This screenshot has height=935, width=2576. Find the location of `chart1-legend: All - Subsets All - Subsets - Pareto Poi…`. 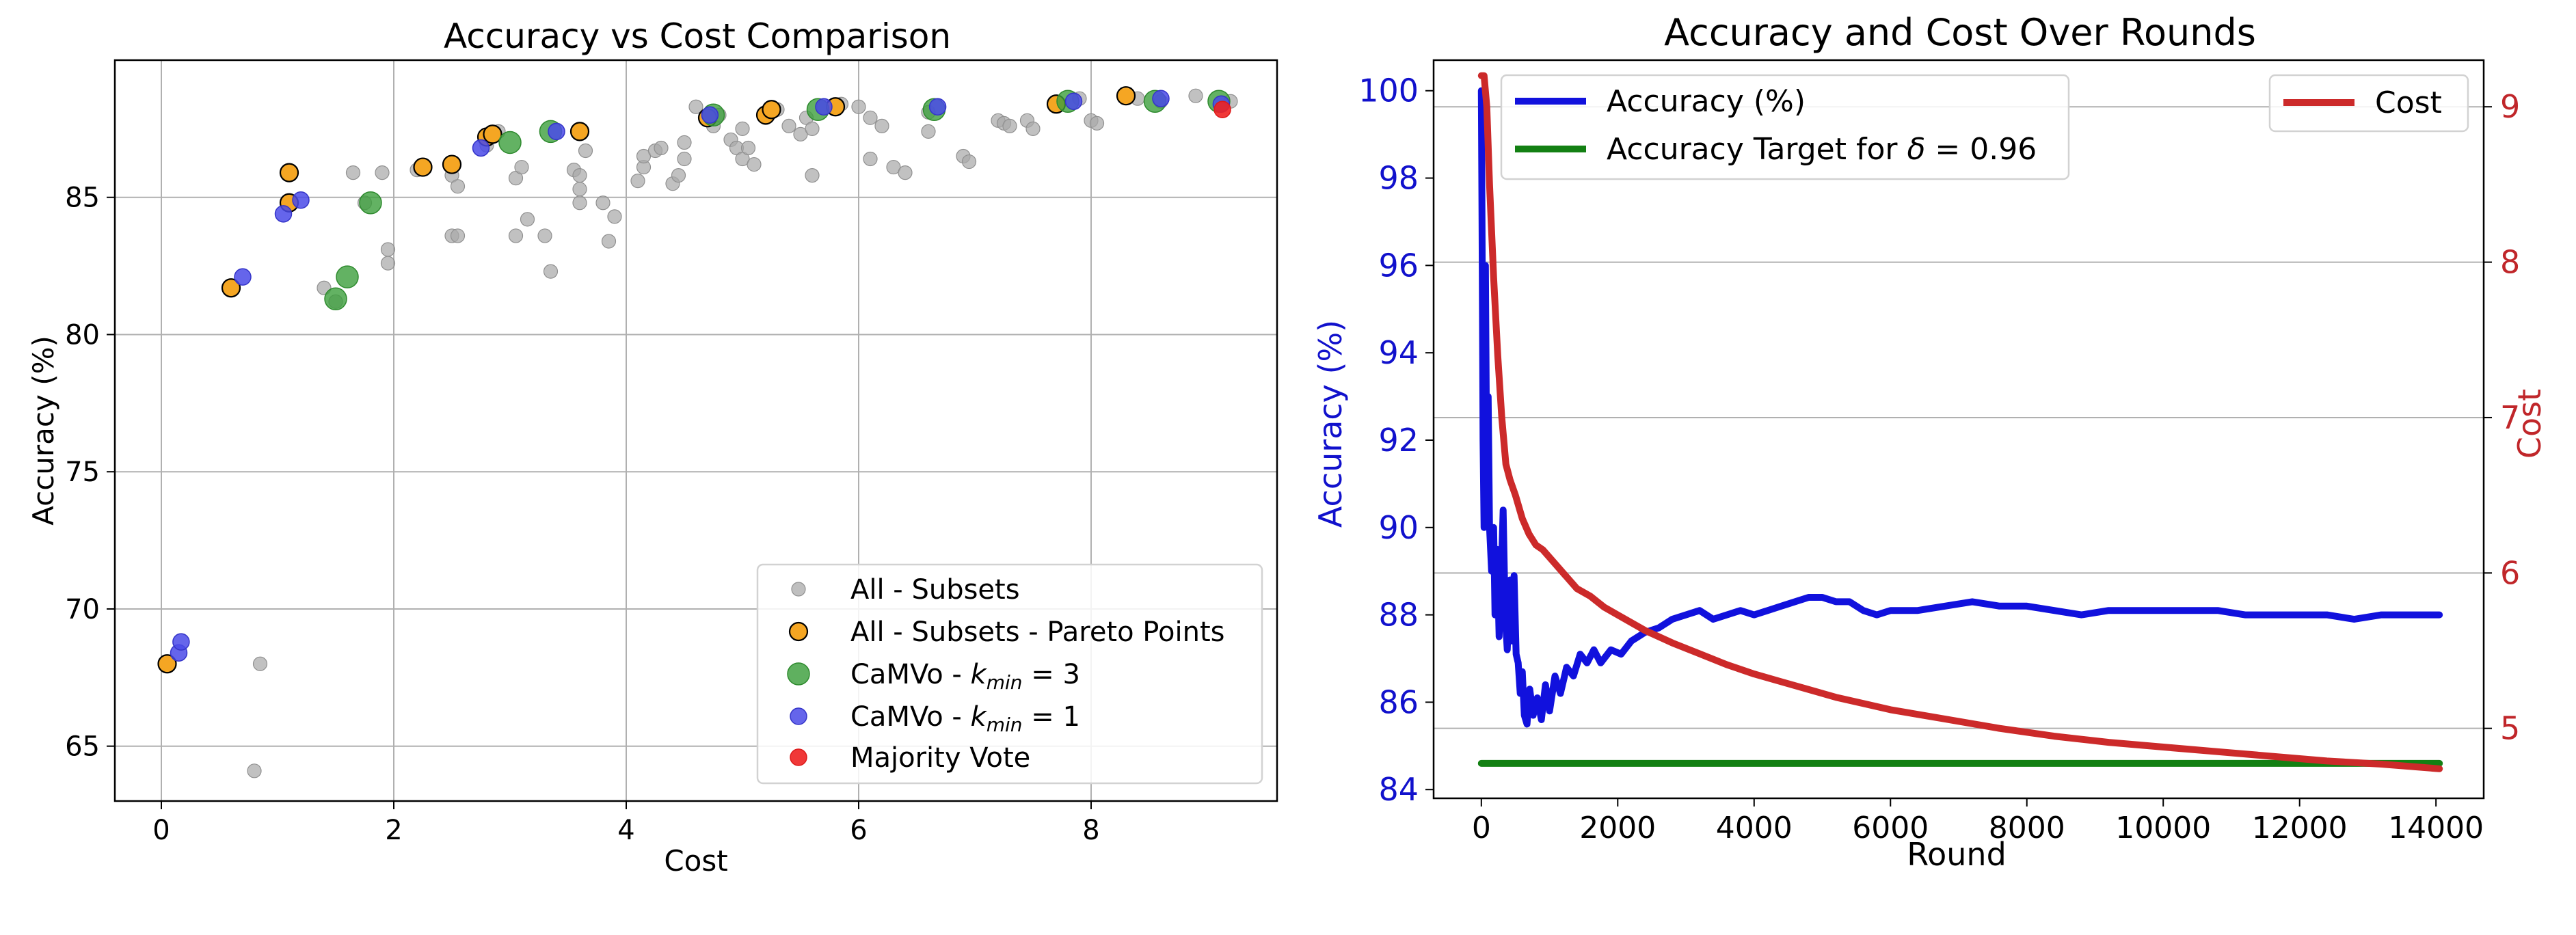

chart1-legend: All - Subsets All - Subsets - Pareto Poi… is located at coordinates (1009, 674).